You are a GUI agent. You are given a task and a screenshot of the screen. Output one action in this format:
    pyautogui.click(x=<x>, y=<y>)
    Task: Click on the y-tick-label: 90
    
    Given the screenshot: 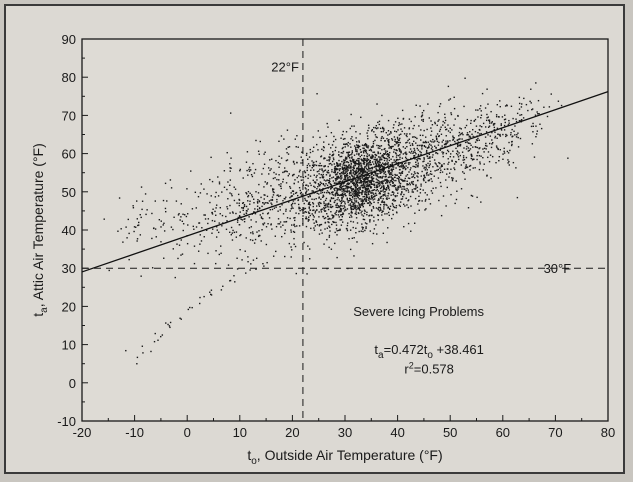 What is the action you would take?
    pyautogui.click(x=69, y=39)
    